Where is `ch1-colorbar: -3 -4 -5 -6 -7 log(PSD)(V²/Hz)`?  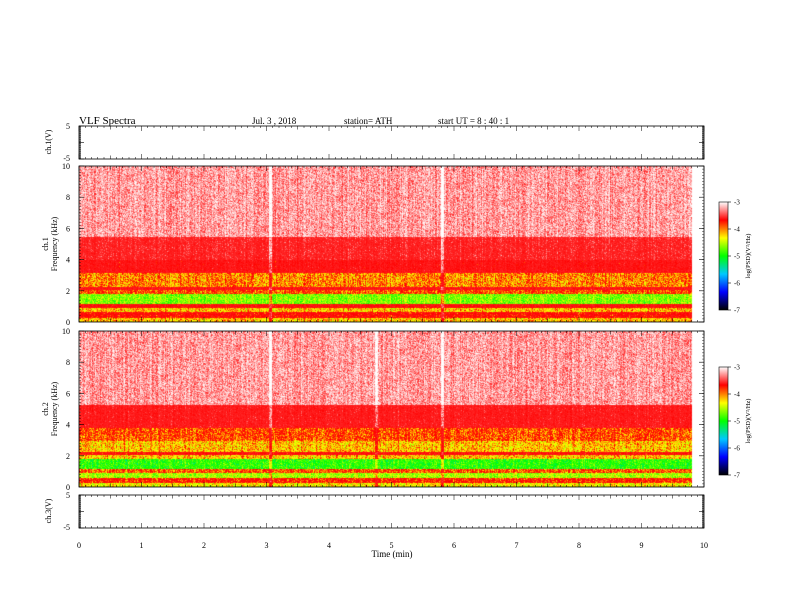 ch1-colorbar: -3 -4 -5 -6 -7 log(PSD)(V²/Hz) is located at coordinates (735, 257).